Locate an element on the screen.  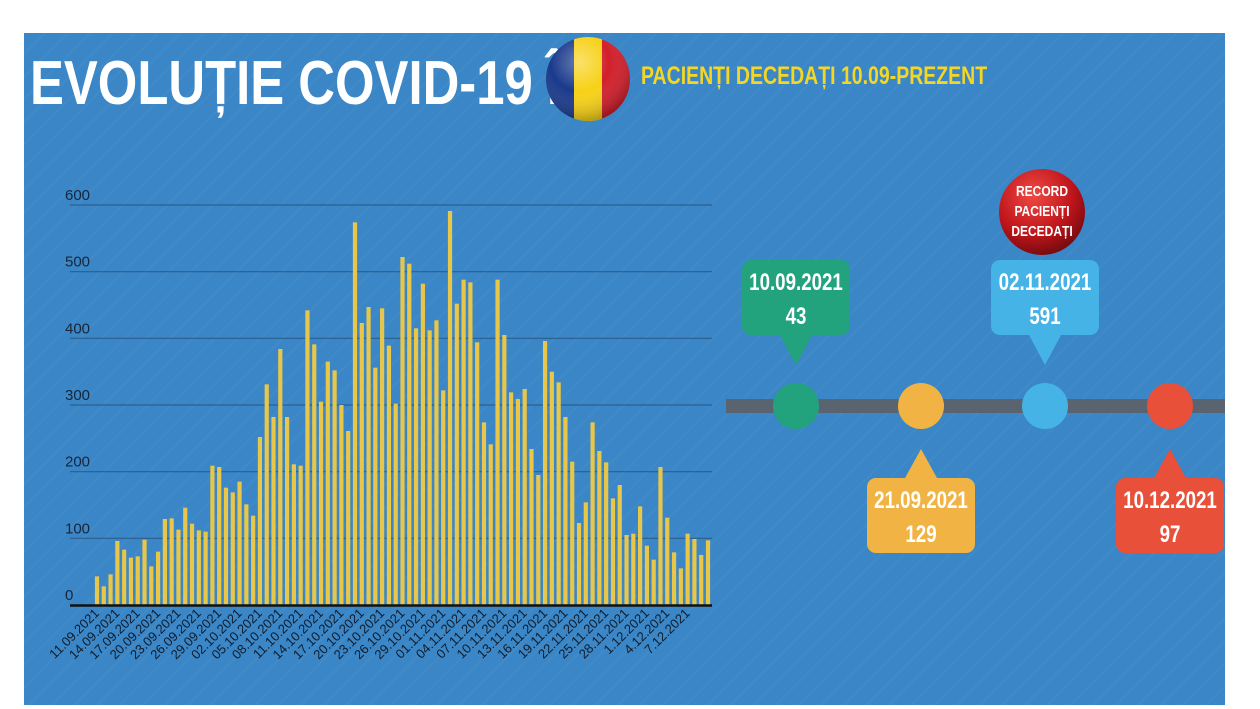
record-badge: RECORD PACIENȚI DECEDAȚI is located at coordinates (1042, 212).